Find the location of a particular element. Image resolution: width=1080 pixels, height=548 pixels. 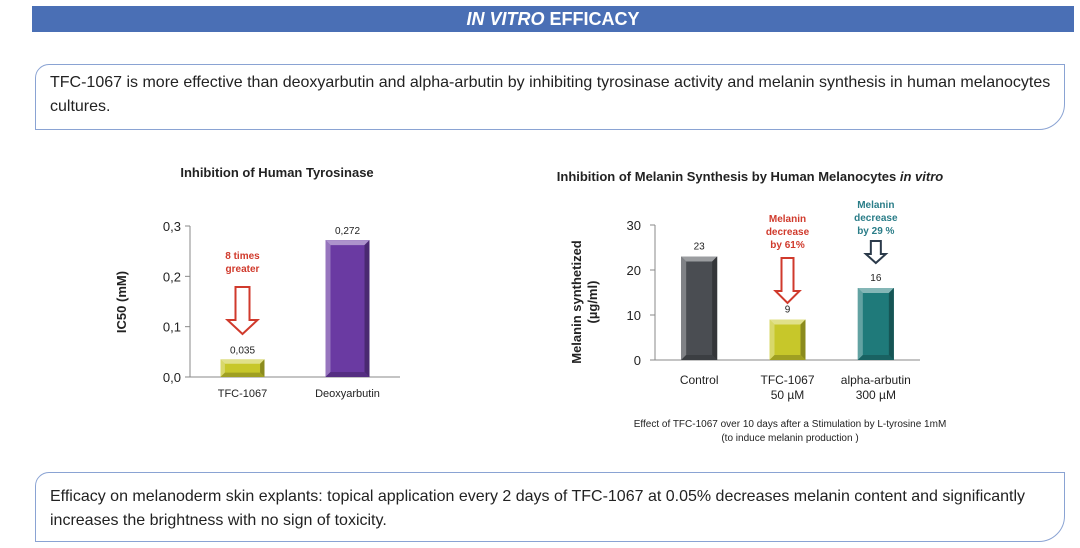

chart2-category-label: 50 µM is located at coordinates (788, 395).